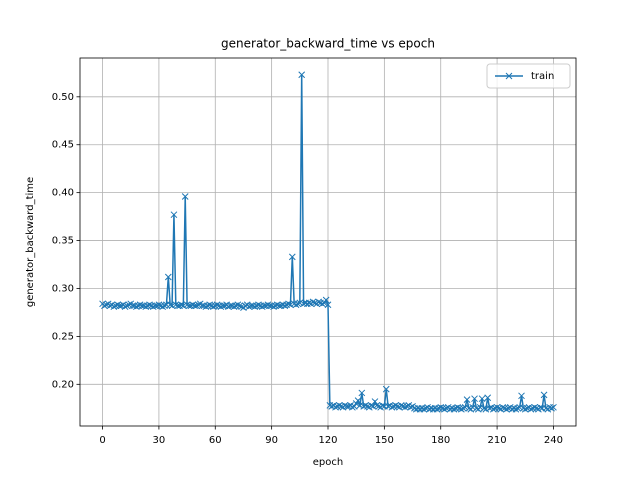 Image resolution: width=640 pixels, height=480 pixels. I want to click on x-tick-label: 90, so click(271, 440).